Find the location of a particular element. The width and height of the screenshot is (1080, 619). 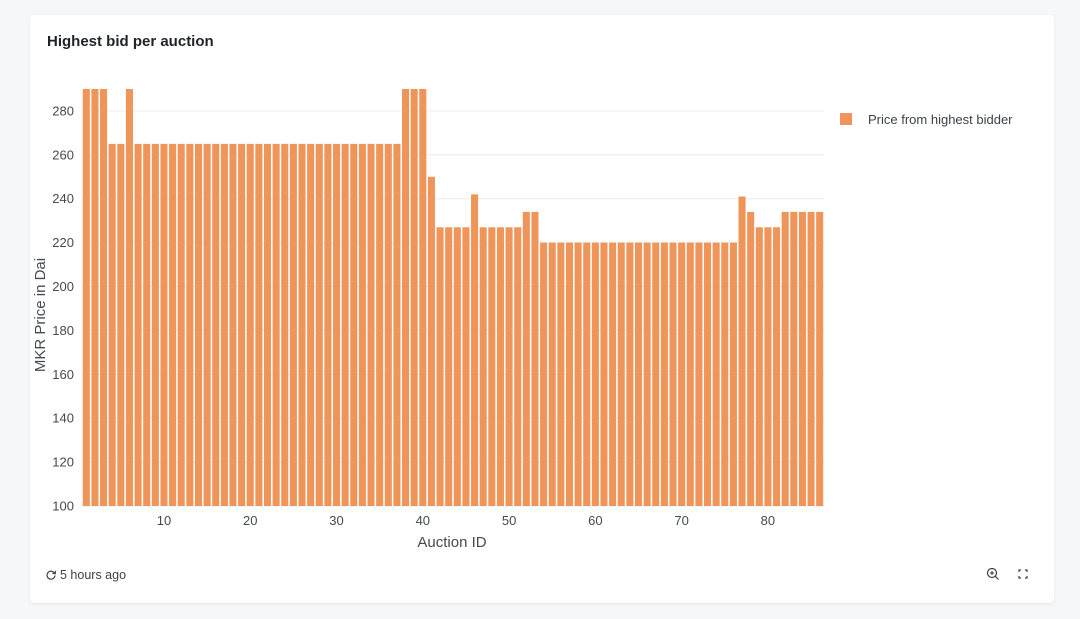

legend: Price from highest bidder is located at coordinates (926, 119).